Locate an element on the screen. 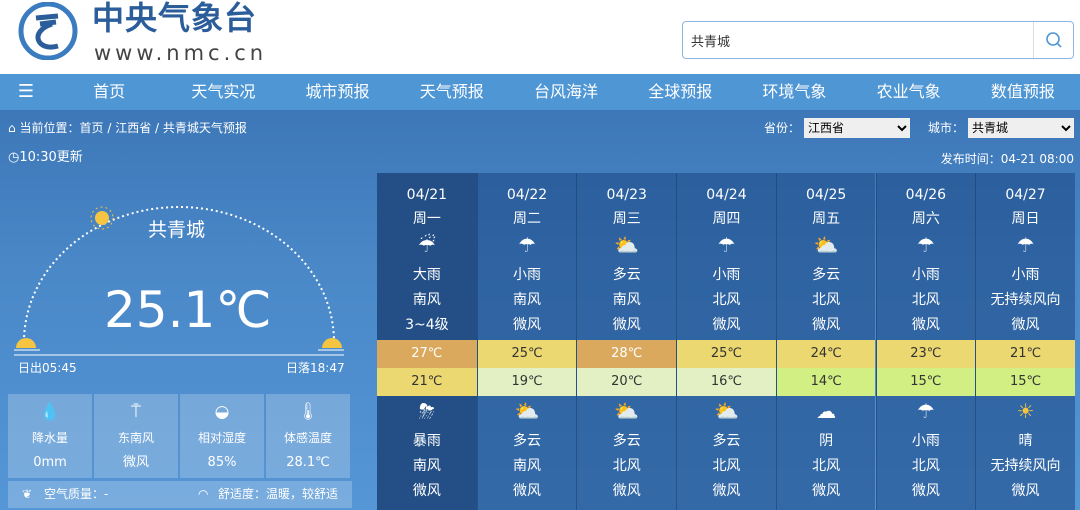  search-button is located at coordinates (1053, 40).